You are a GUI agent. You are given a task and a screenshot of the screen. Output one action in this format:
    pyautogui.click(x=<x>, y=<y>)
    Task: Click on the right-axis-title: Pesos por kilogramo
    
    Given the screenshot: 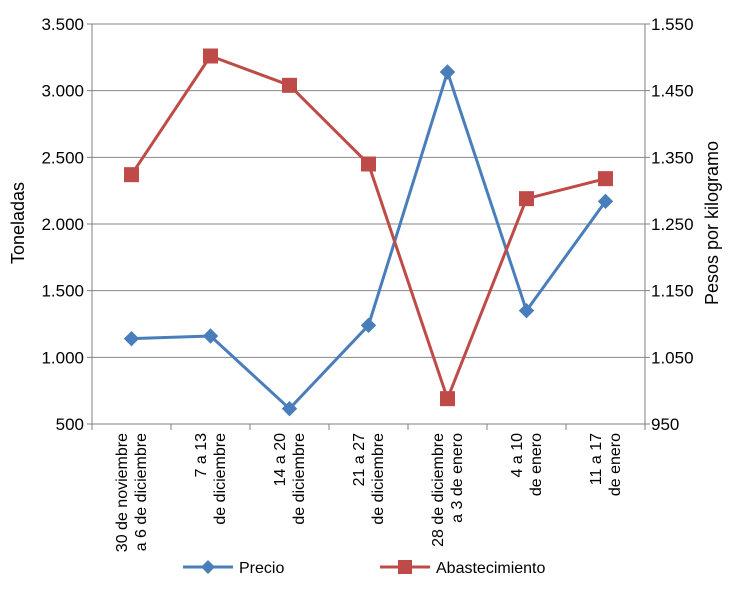 What is the action you would take?
    pyautogui.click(x=712, y=223)
    